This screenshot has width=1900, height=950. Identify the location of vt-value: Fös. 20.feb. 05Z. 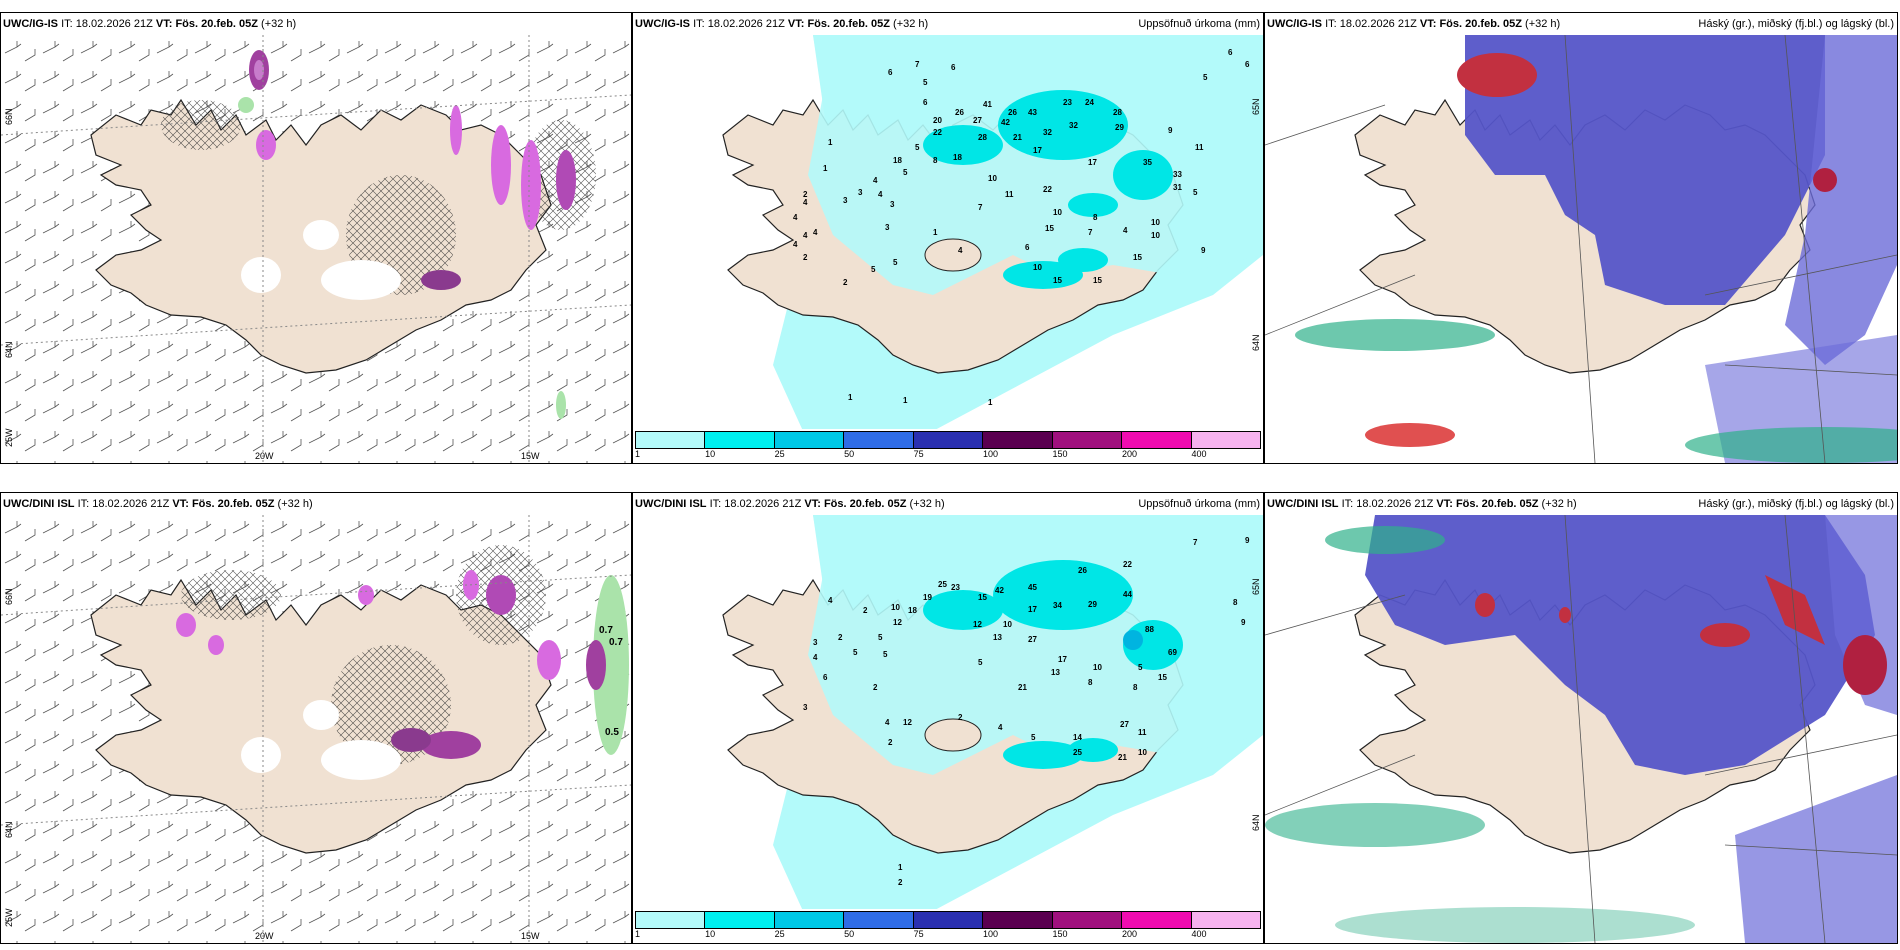
(1497, 504).